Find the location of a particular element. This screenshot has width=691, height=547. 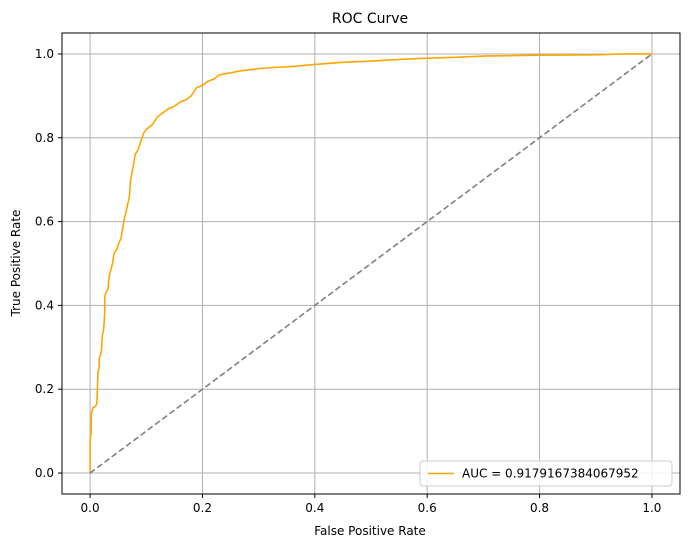

legend: AUC = 0.9179167384067952 is located at coordinates (546, 473).